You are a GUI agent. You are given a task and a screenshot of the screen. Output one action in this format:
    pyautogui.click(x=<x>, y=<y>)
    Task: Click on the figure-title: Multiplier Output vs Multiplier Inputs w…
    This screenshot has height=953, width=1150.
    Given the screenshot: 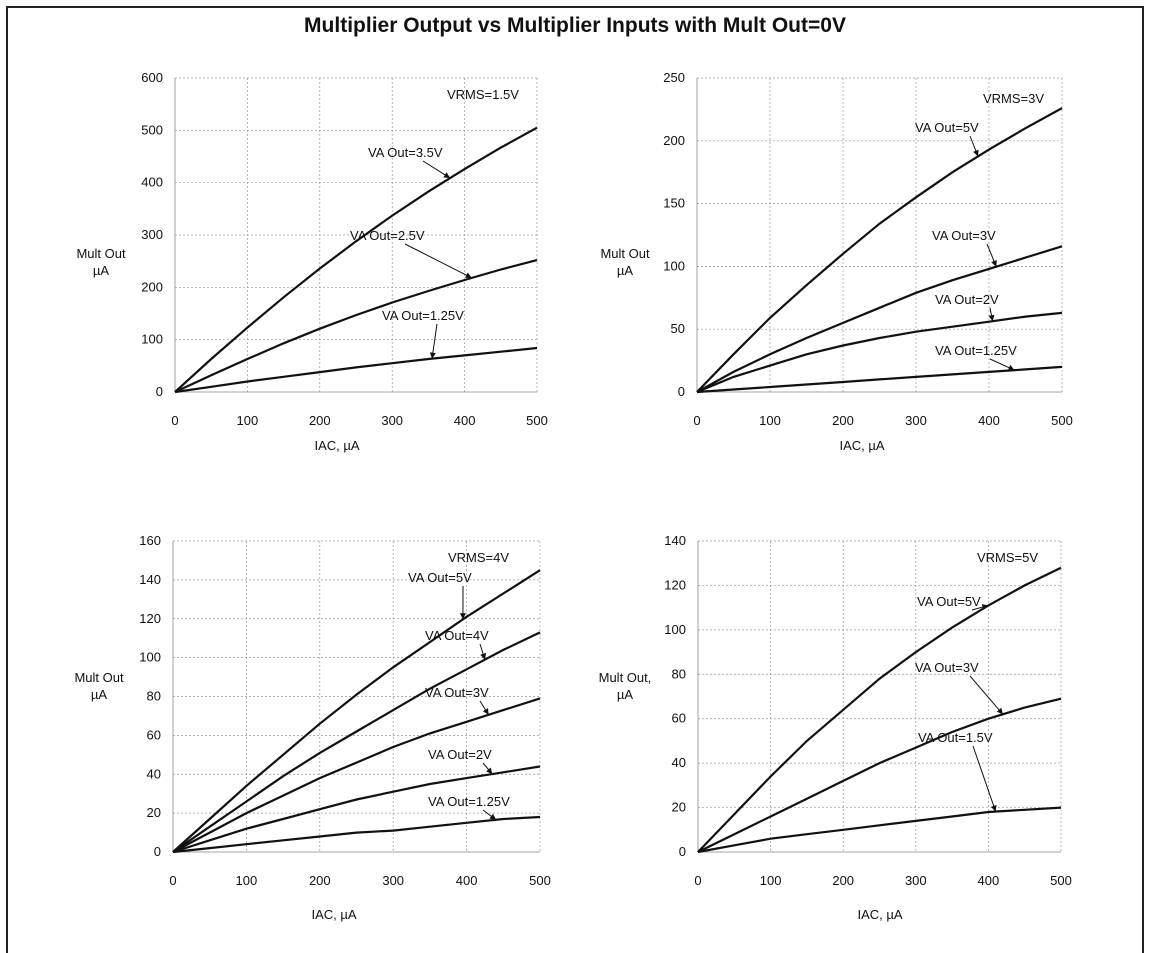 What is the action you would take?
    pyautogui.click(x=575, y=25)
    